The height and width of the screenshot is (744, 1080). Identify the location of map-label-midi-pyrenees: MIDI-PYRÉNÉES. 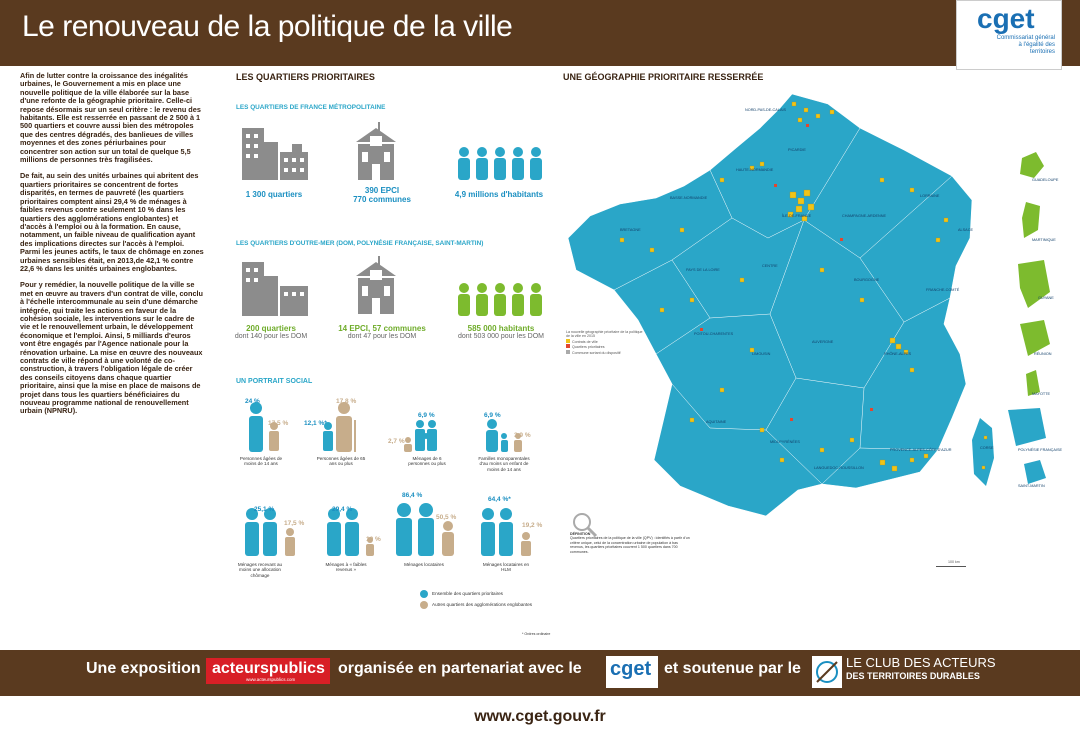
(785, 442).